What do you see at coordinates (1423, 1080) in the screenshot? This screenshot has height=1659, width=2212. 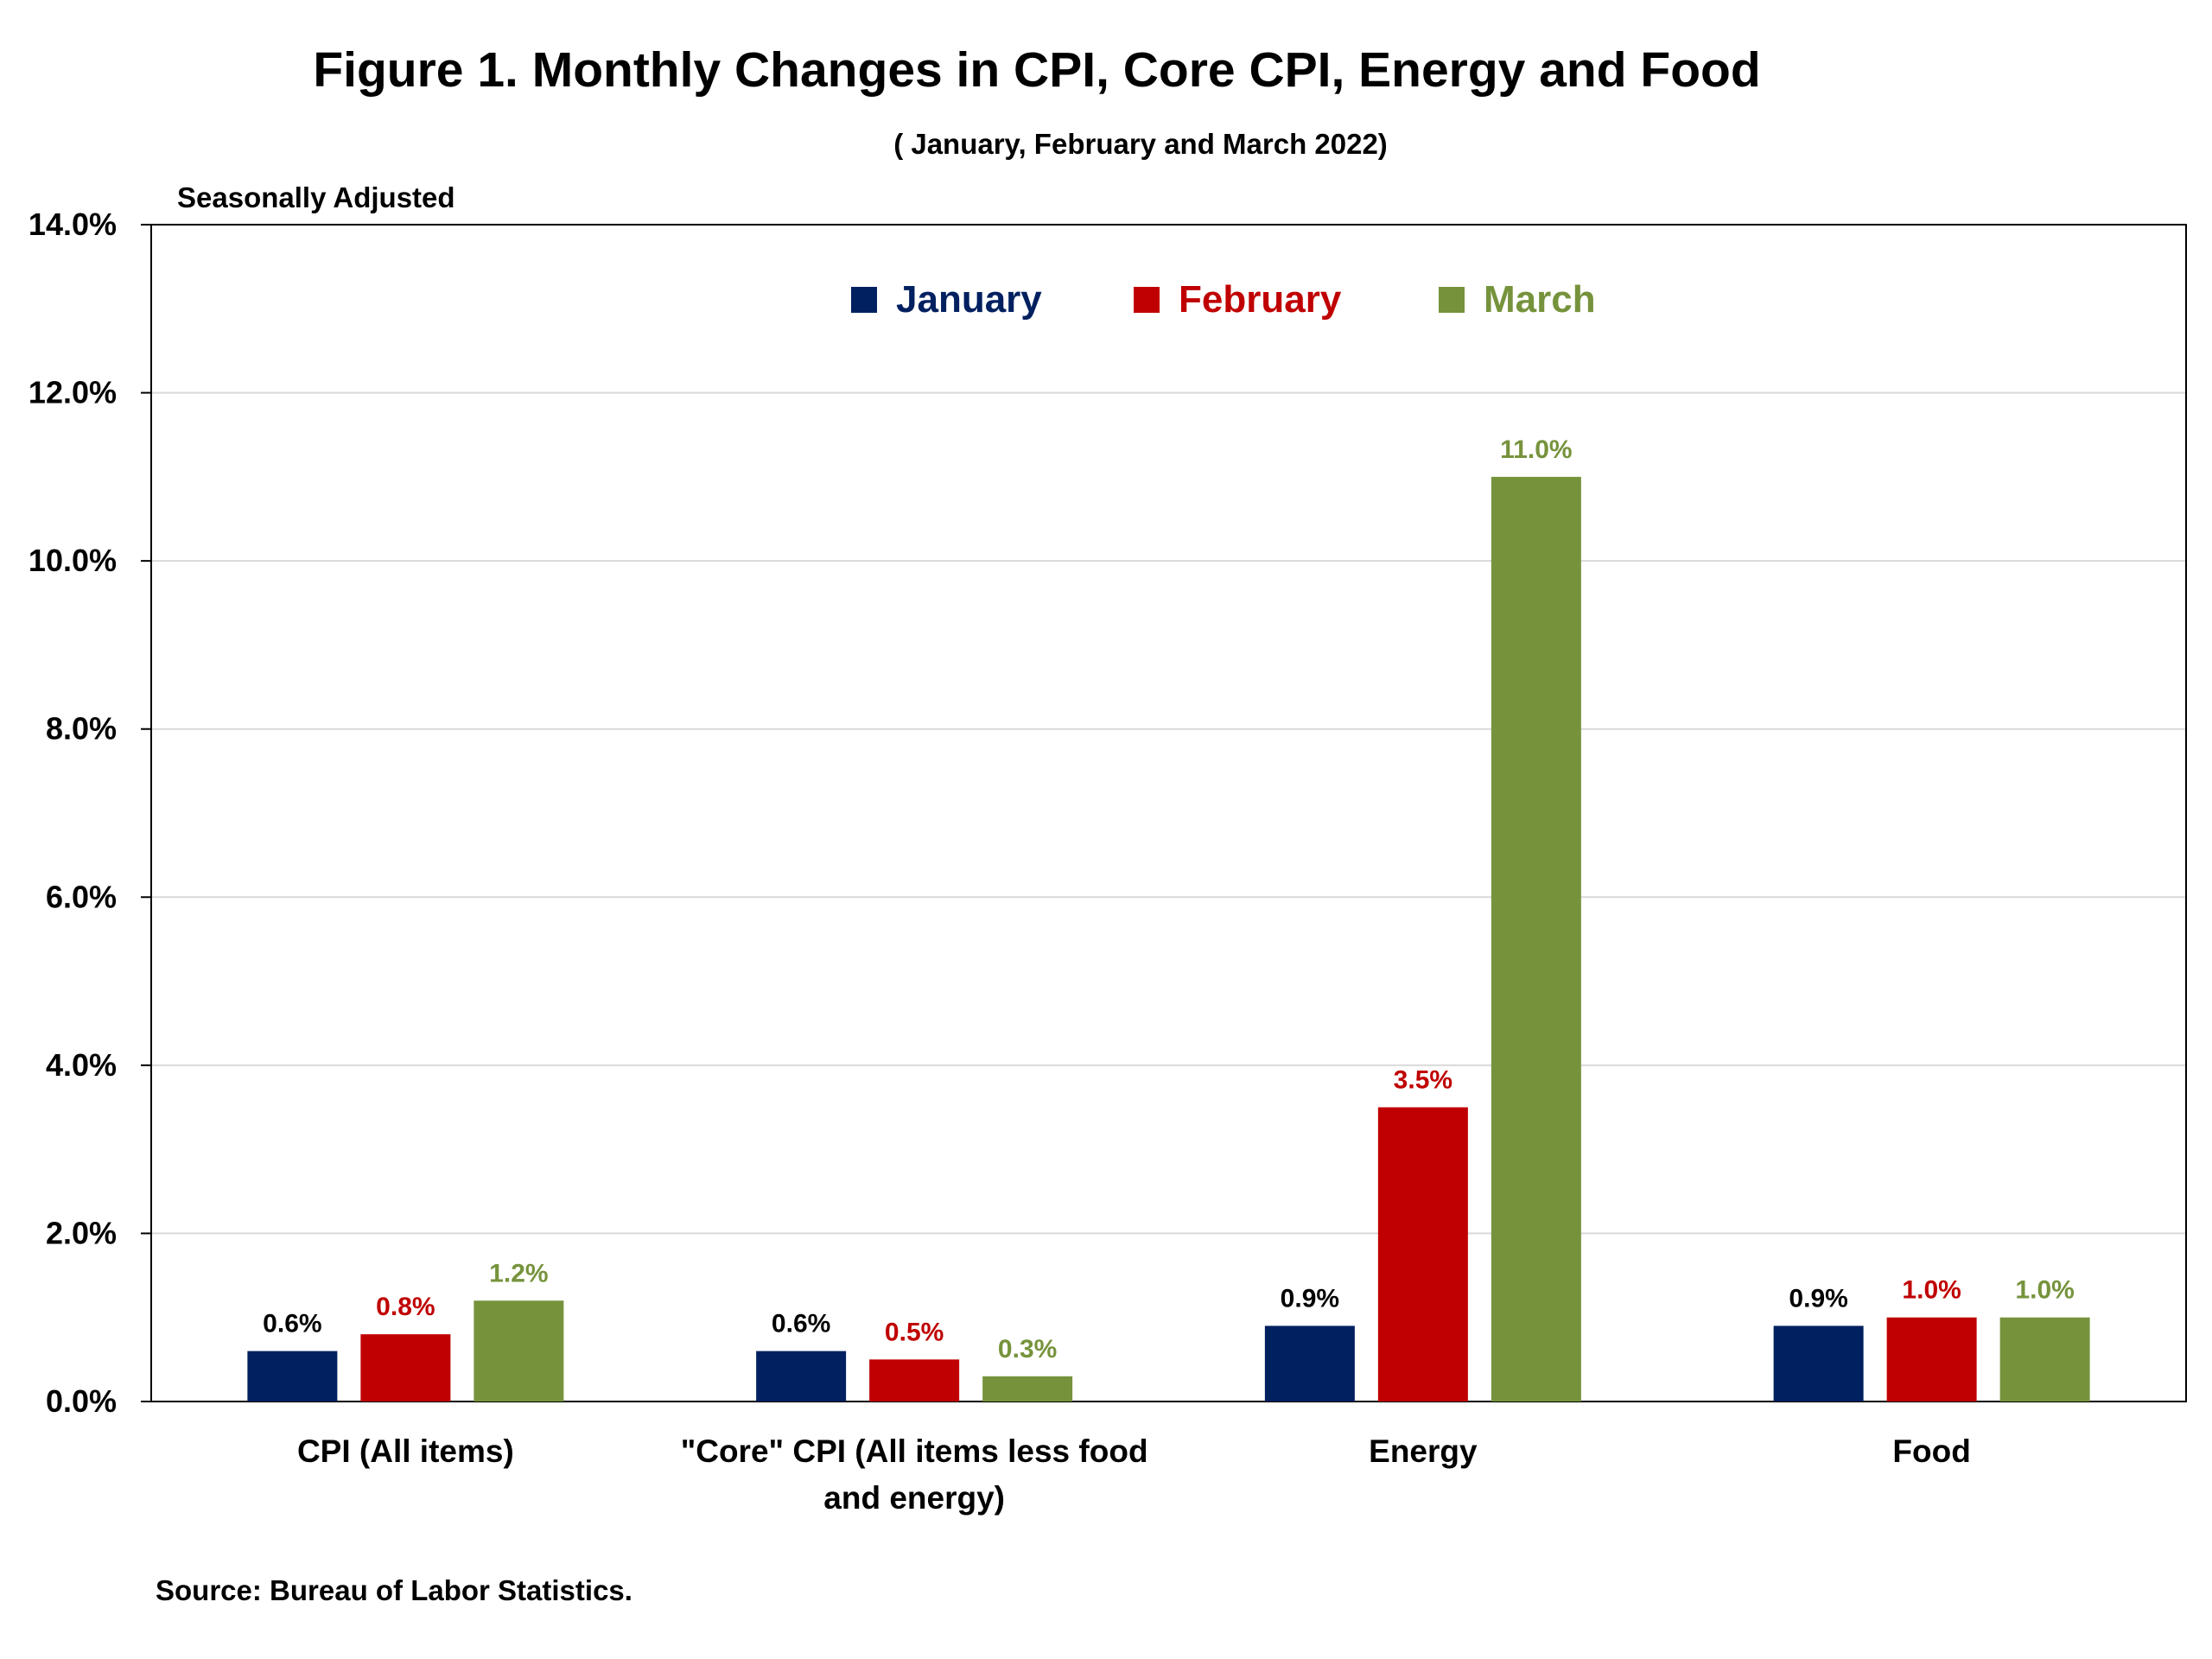 I see `data-label-february: 3.5%` at bounding box center [1423, 1080].